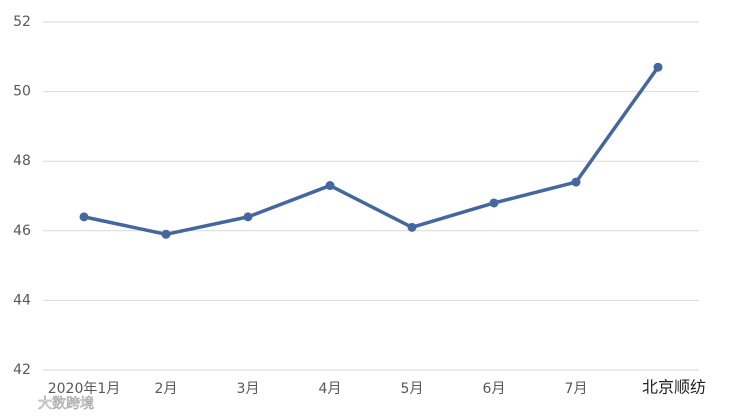 This screenshot has height=418, width=732. Describe the element at coordinates (674, 387) in the screenshot. I see `watermark: 北京顺纺` at that location.